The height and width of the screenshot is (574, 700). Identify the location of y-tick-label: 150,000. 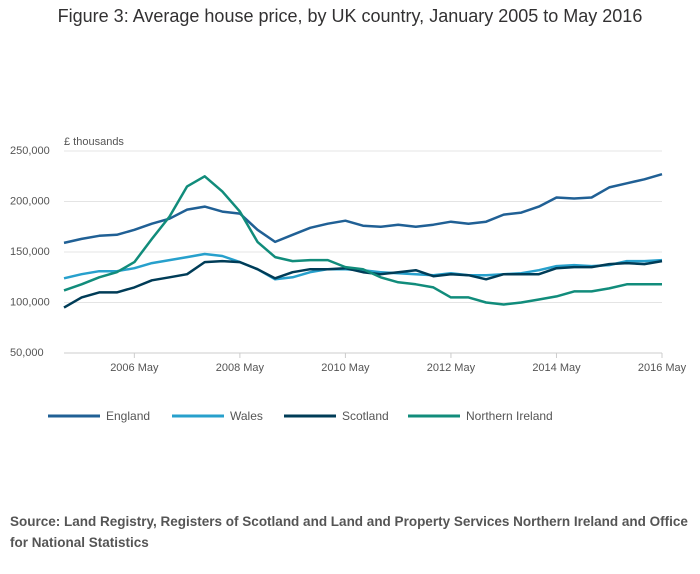
(30, 252).